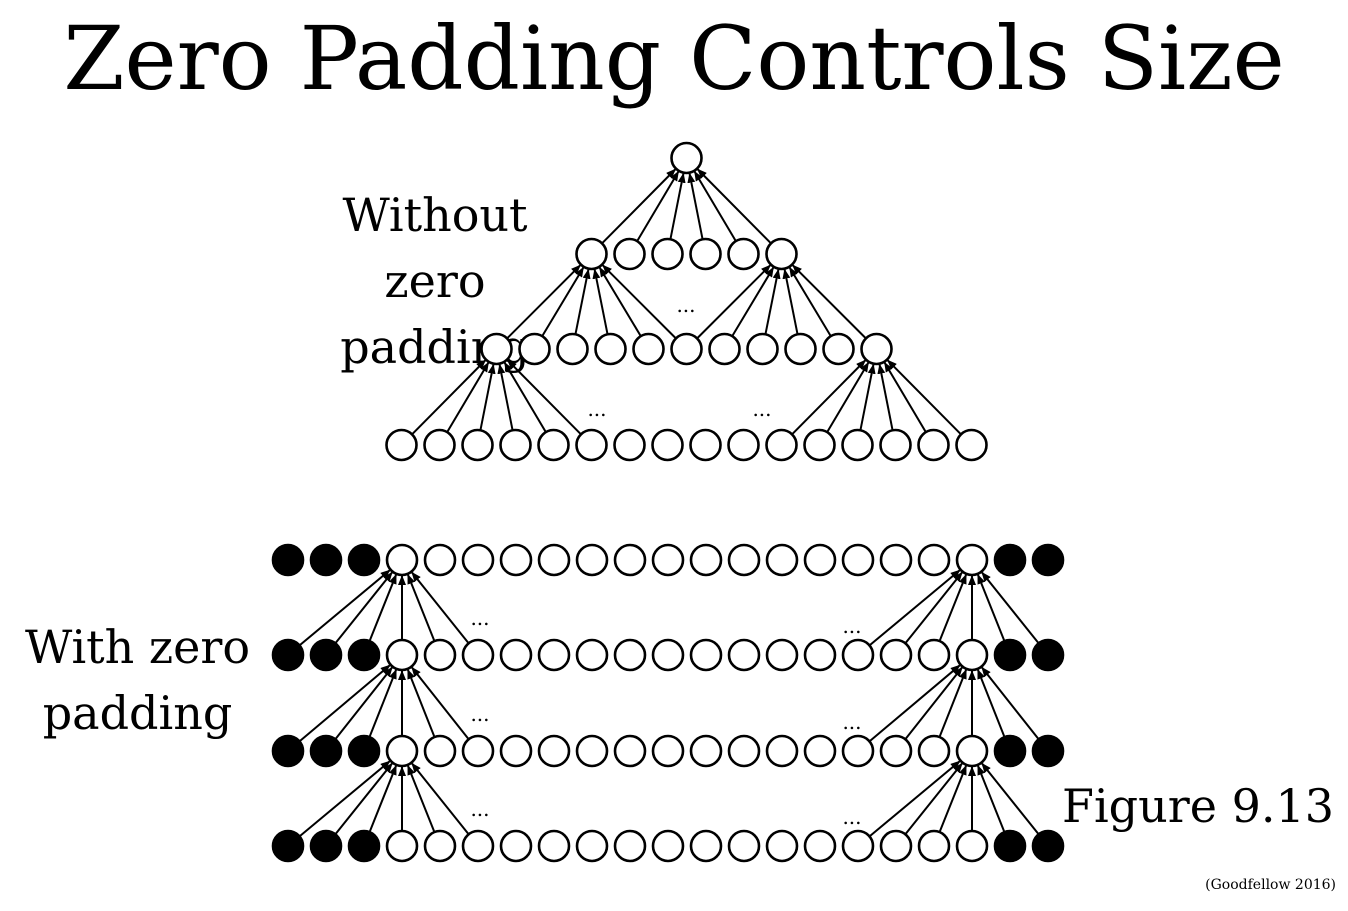  Describe the element at coordinates (137, 680) in the screenshot. I see `label-with-zero-padding: With zero padding` at that location.